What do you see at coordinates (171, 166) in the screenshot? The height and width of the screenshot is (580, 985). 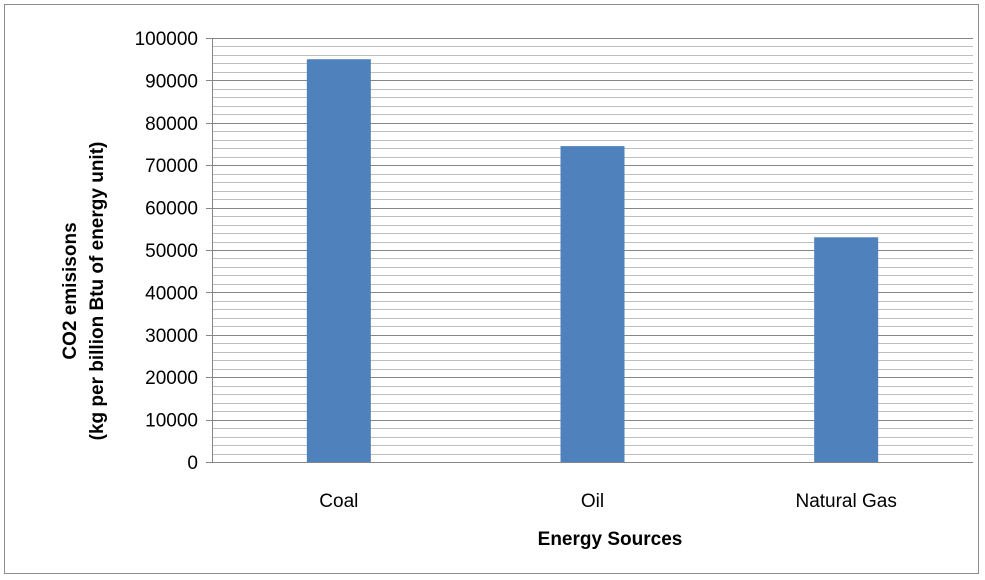 I see `y-tick-label: 70000` at bounding box center [171, 166].